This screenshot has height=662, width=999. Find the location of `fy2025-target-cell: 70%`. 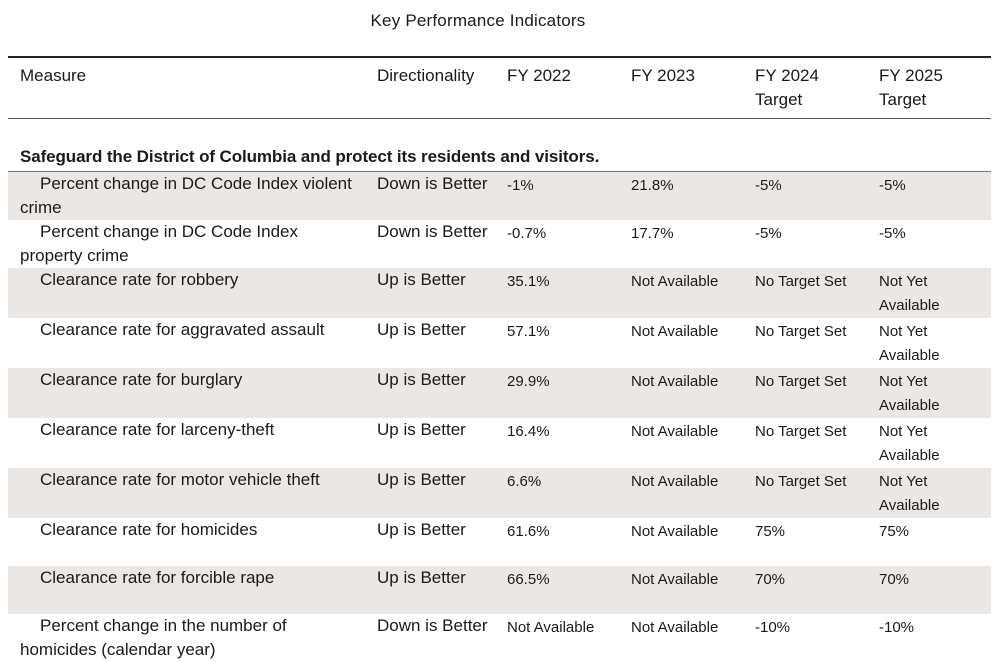

fy2025-target-cell: 70% is located at coordinates (929, 590).